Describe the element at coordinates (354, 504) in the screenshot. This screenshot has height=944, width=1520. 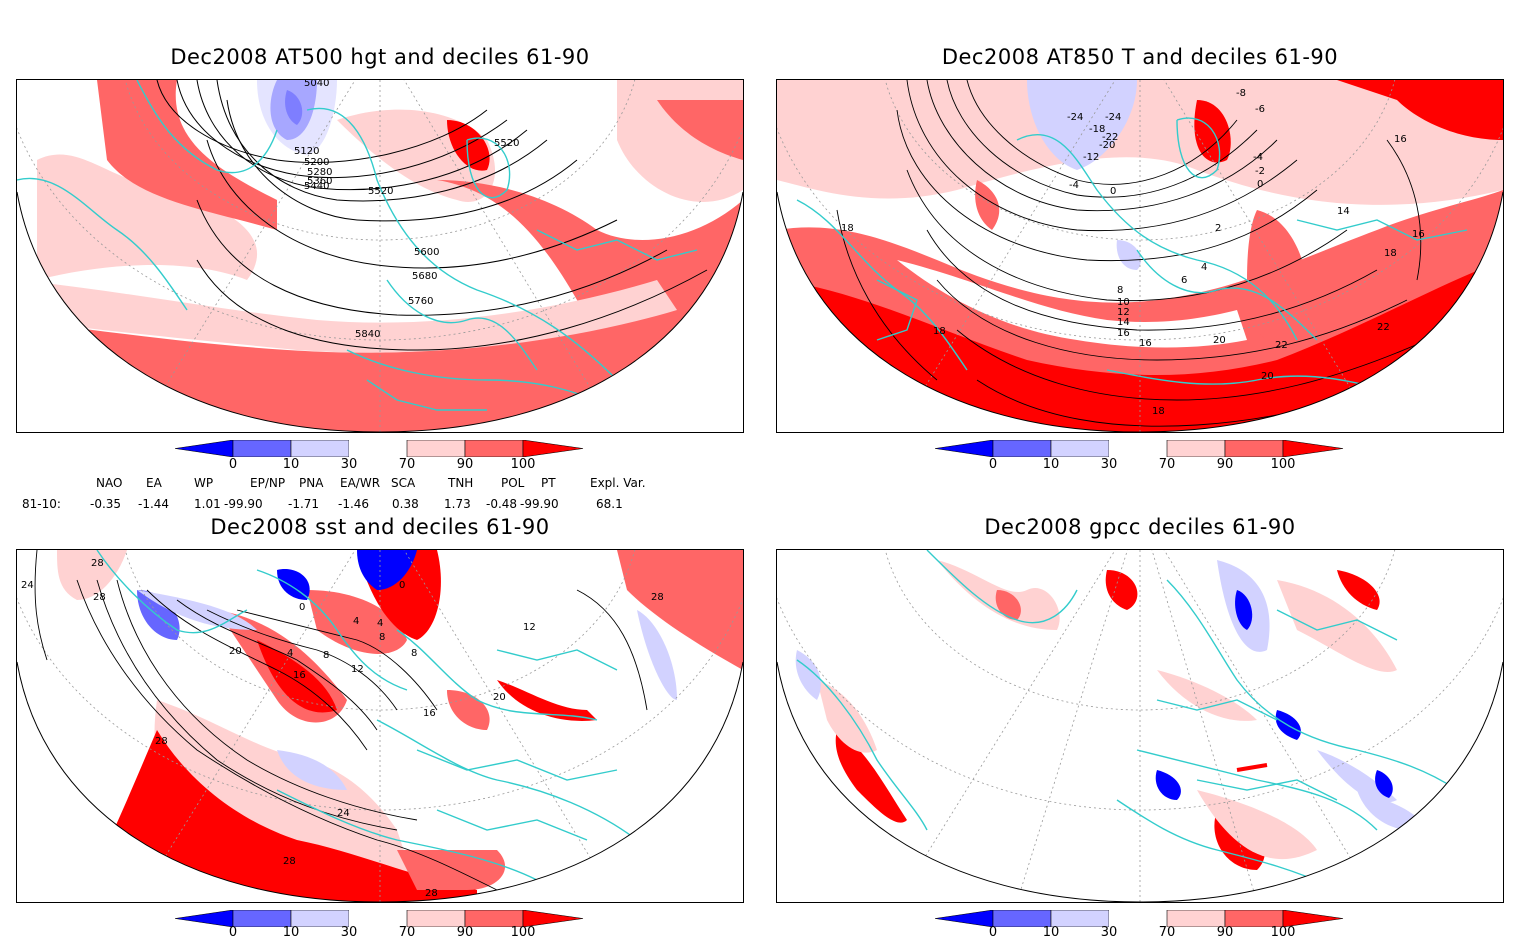
I see `index-value: -1.46` at that location.